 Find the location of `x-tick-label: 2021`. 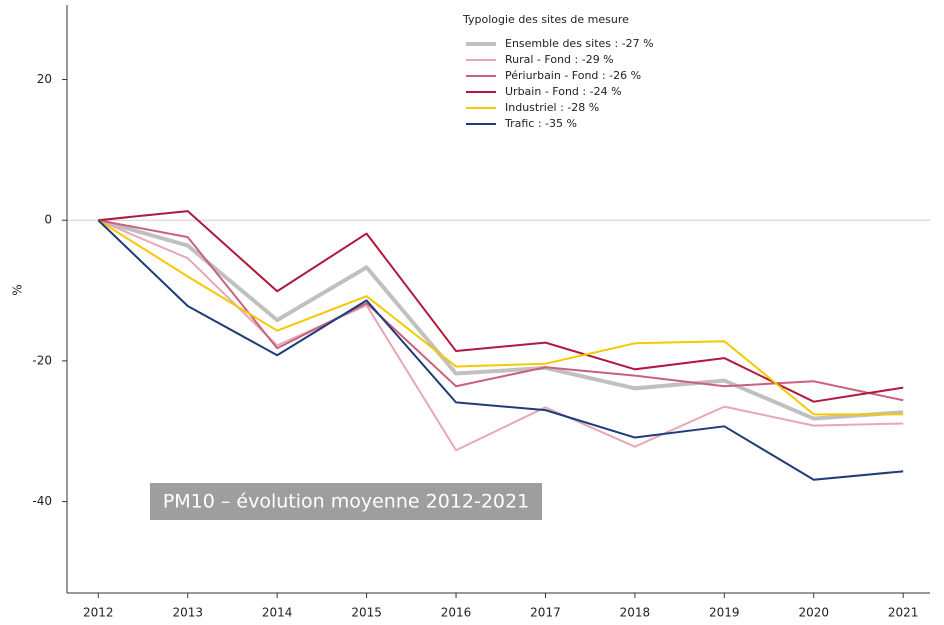

x-tick-label: 2021 is located at coordinates (903, 613).